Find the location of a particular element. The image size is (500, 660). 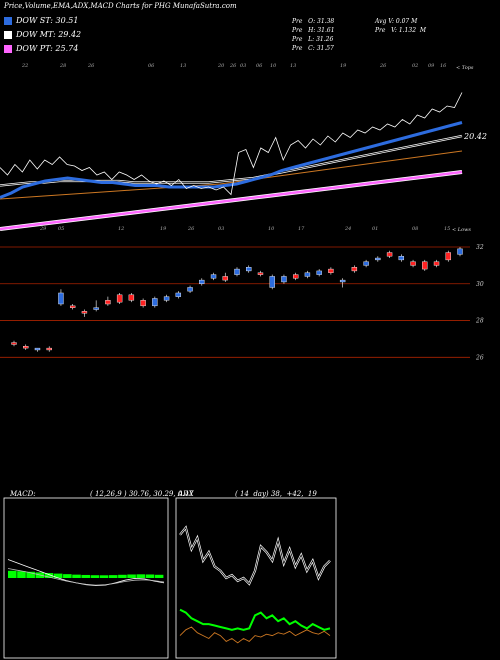

adx-minus-di-line is located at coordinates (255, 635).